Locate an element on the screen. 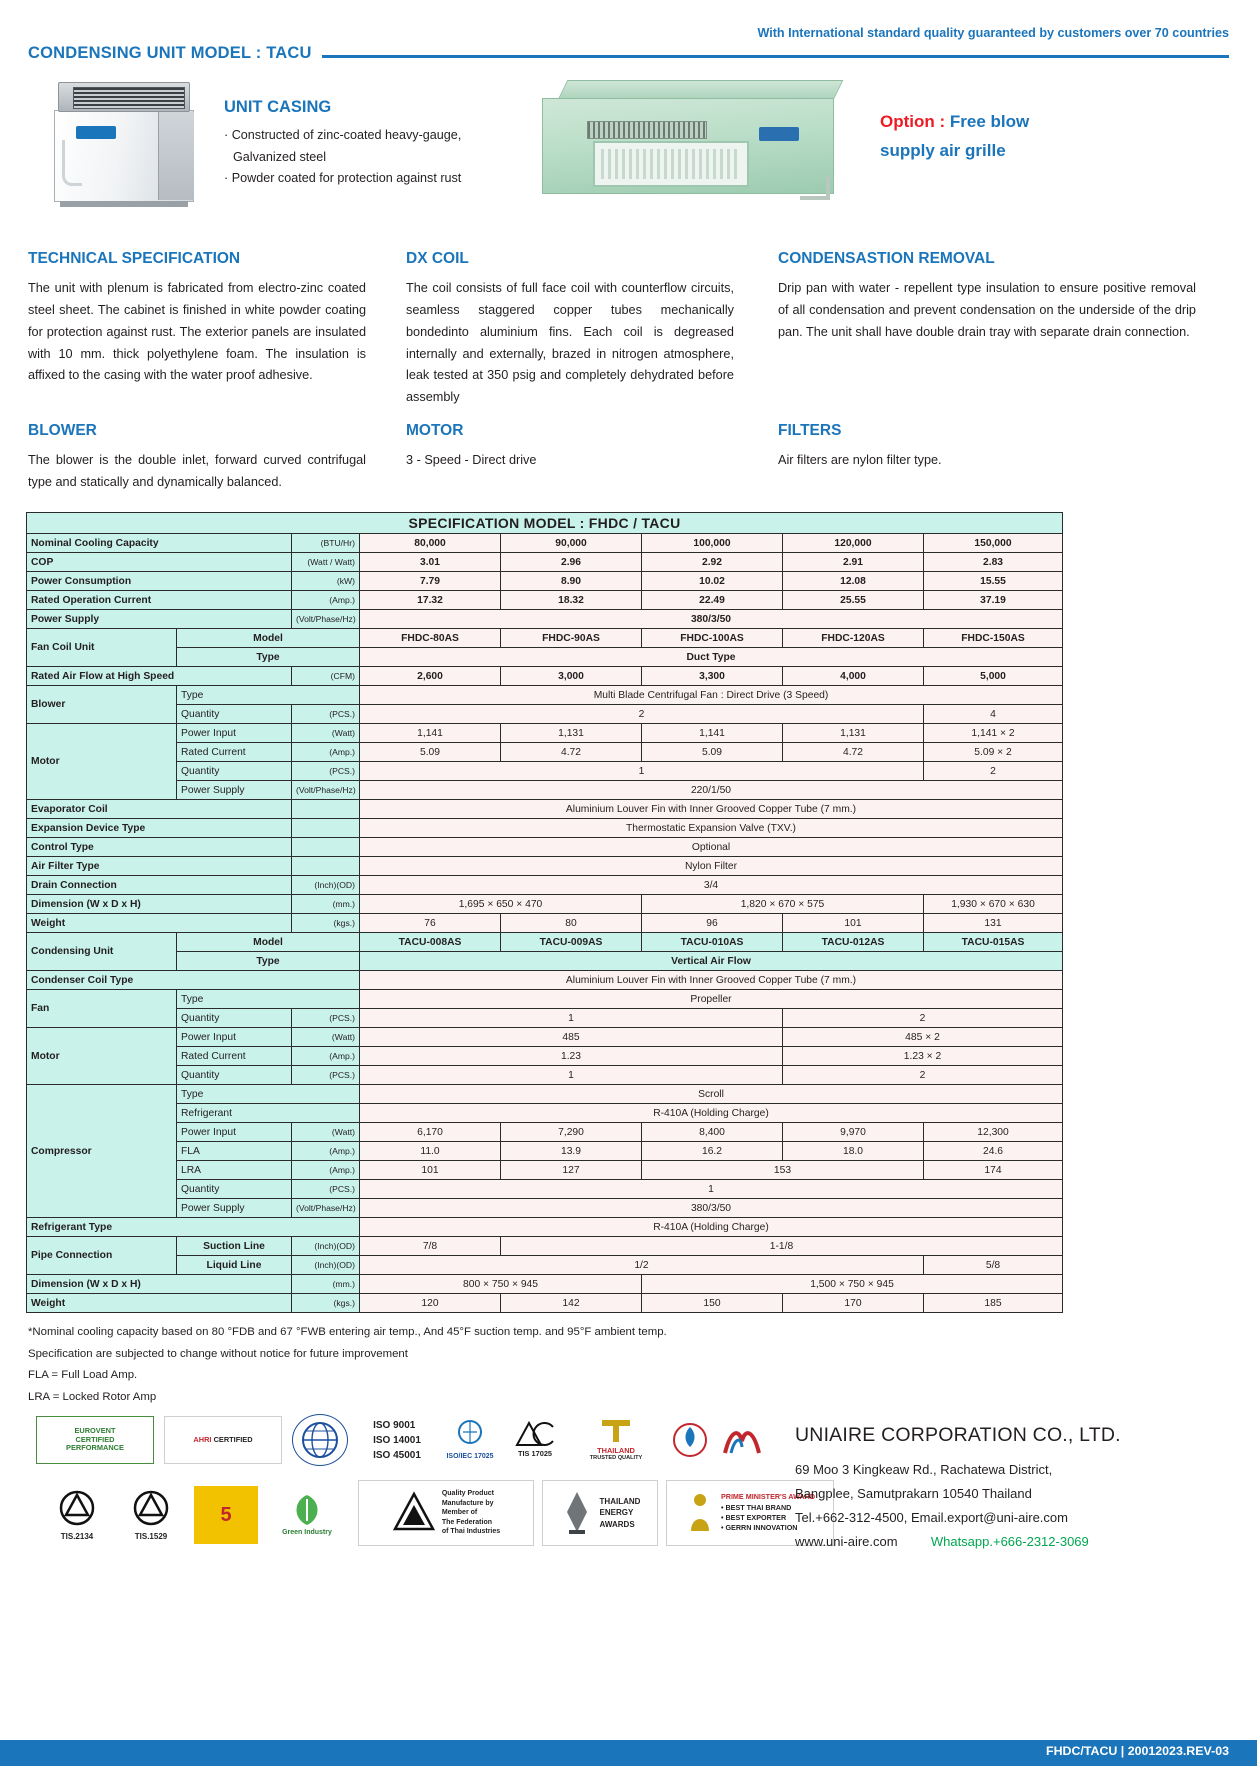 This screenshot has width=1257, height=1766. cell-value: 2.92 is located at coordinates (712, 562).